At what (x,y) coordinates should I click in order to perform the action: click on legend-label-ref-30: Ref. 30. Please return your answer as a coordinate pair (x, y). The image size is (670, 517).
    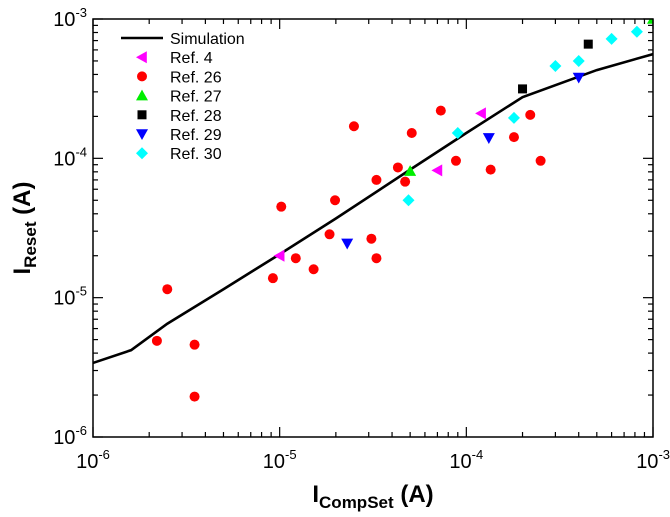
    Looking at the image, I should click on (196, 154).